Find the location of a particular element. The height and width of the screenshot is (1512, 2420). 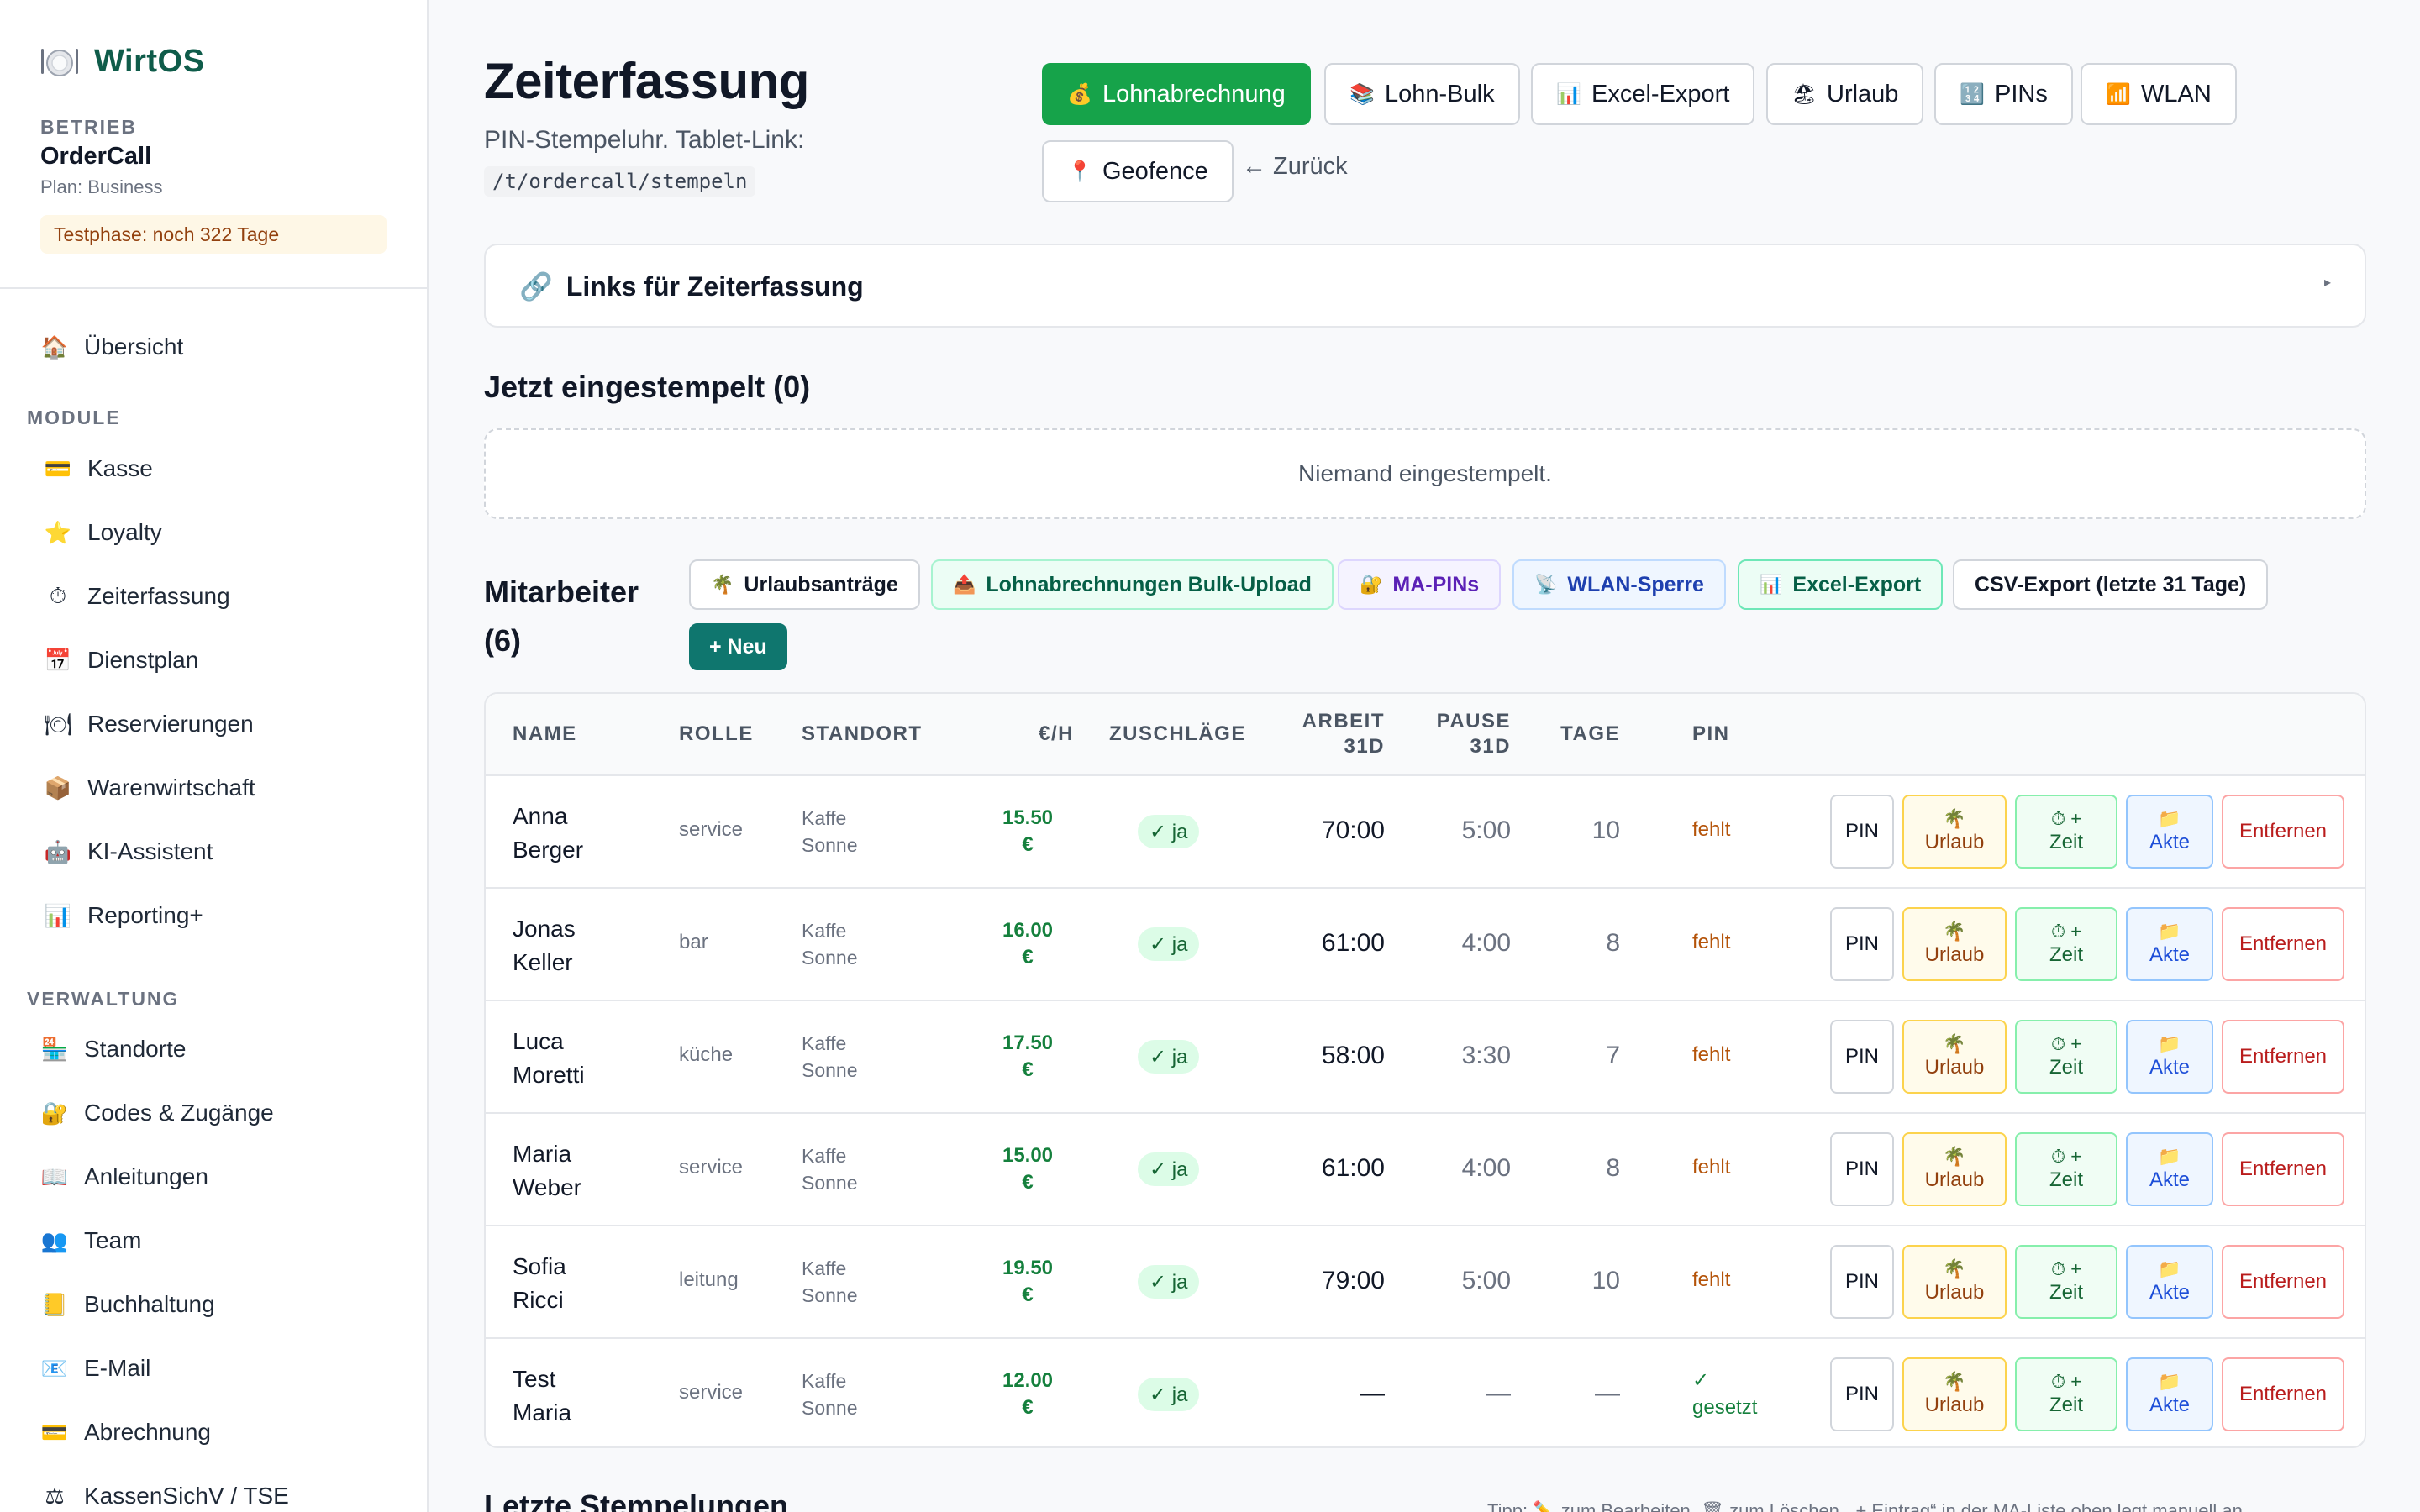

sidebar-item-warenwirtschaft: 📦 Warenwirtschaft is located at coordinates (149, 787).